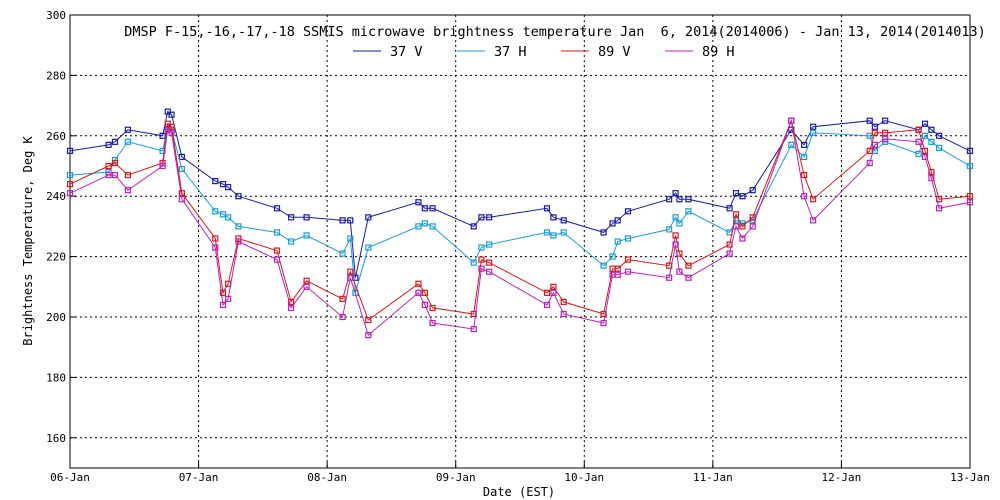 Image resolution: width=1000 pixels, height=500 pixels. I want to click on y-tick-label: 260, so click(56, 136).